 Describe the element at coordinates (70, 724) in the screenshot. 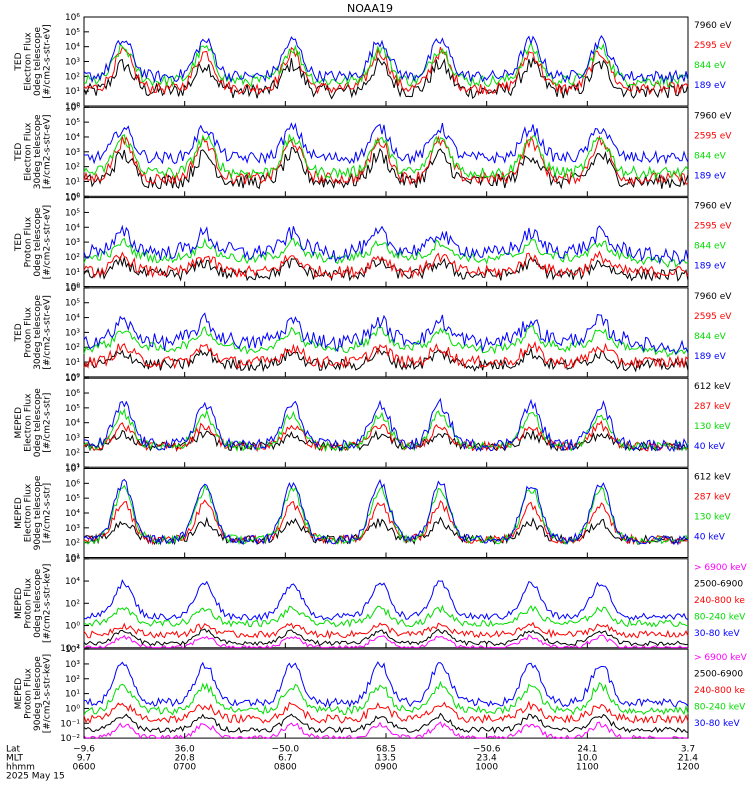

I see `y-tick-label: 10⁻¹` at that location.